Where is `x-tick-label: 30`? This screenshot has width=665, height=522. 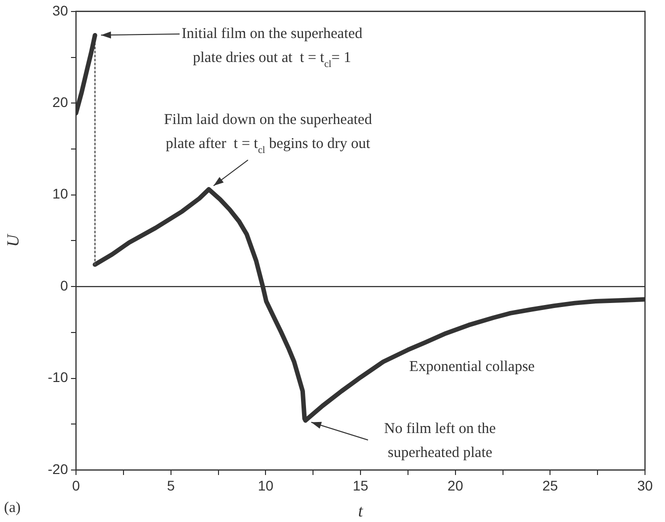 x-tick-label: 30 is located at coordinates (645, 485).